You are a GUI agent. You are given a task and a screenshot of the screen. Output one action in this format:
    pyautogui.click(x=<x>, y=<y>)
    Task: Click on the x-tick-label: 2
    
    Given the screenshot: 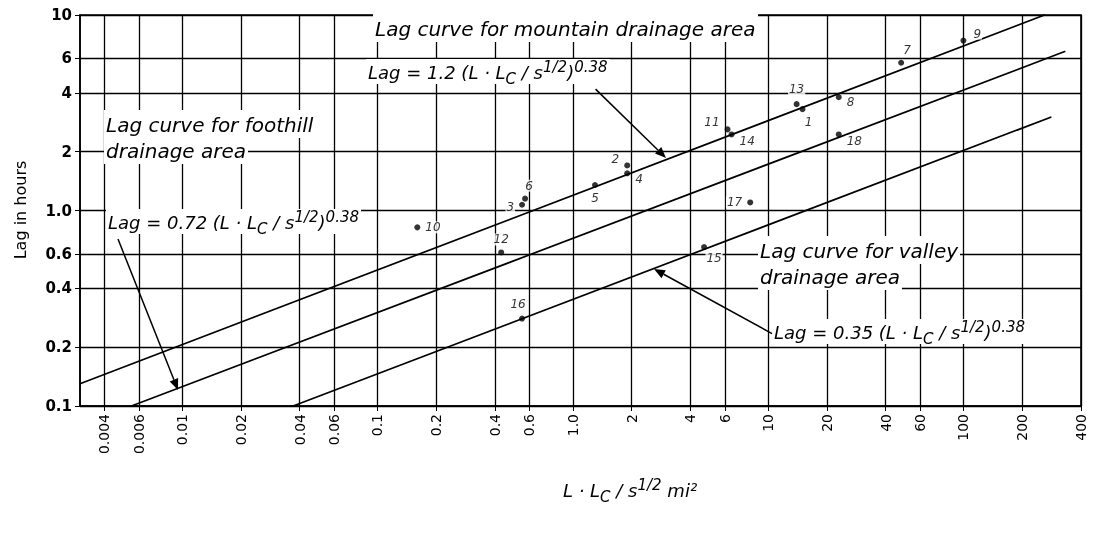 What is the action you would take?
    pyautogui.click(x=631, y=418)
    